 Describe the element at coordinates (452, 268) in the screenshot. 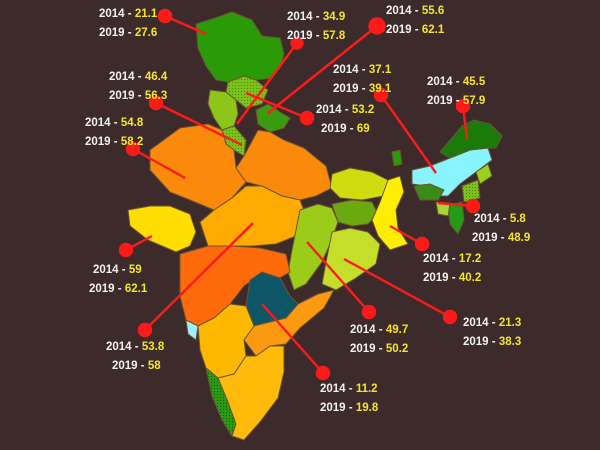

I see `label-west-bengal: 2014 - 17.2 2019 - 40.2` at that location.